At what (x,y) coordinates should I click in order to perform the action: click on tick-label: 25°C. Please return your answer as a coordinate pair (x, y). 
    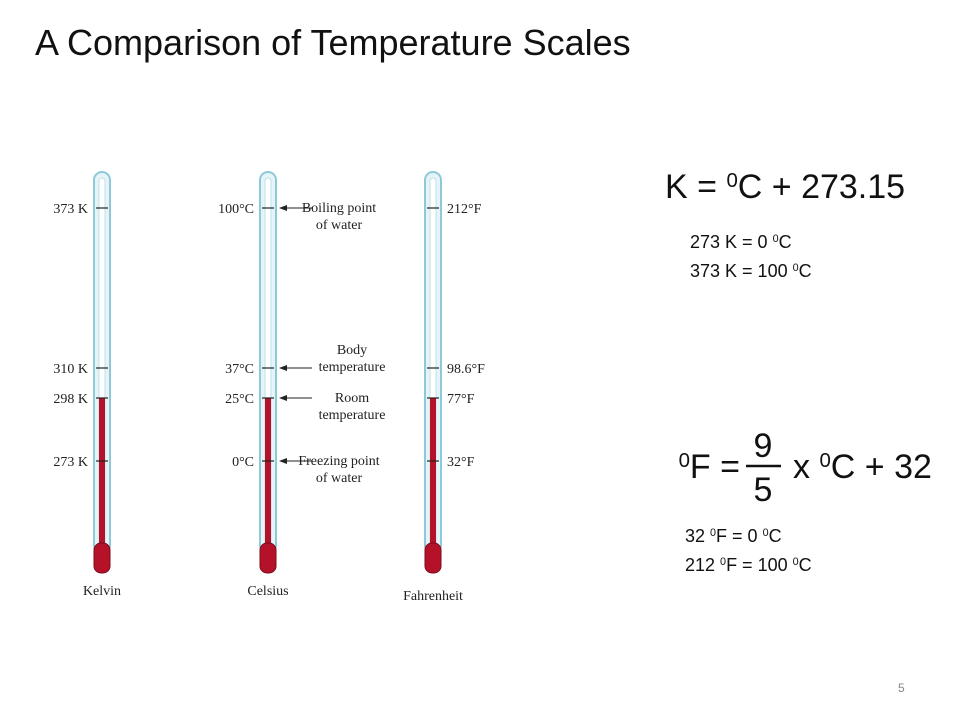
    Looking at the image, I should click on (239, 399).